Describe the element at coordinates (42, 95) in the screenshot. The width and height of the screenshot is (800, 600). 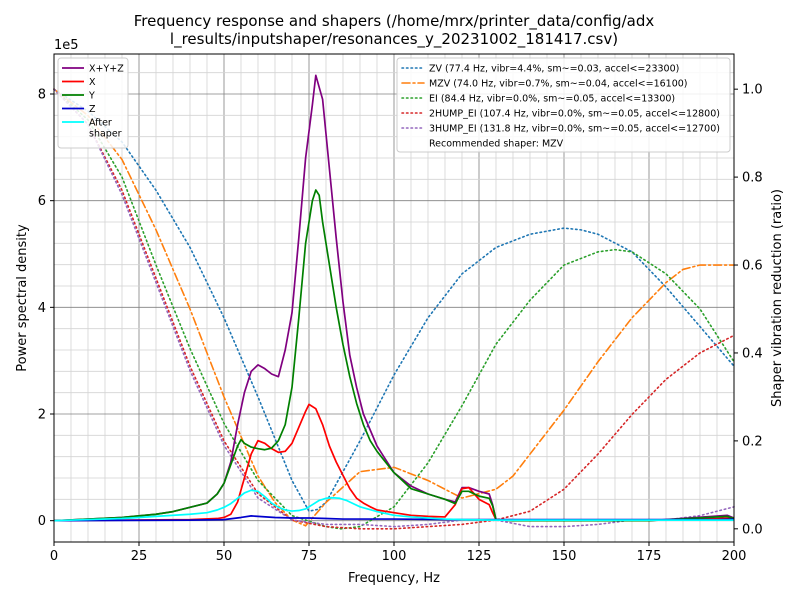
I see `y-tick-label: 8` at that location.